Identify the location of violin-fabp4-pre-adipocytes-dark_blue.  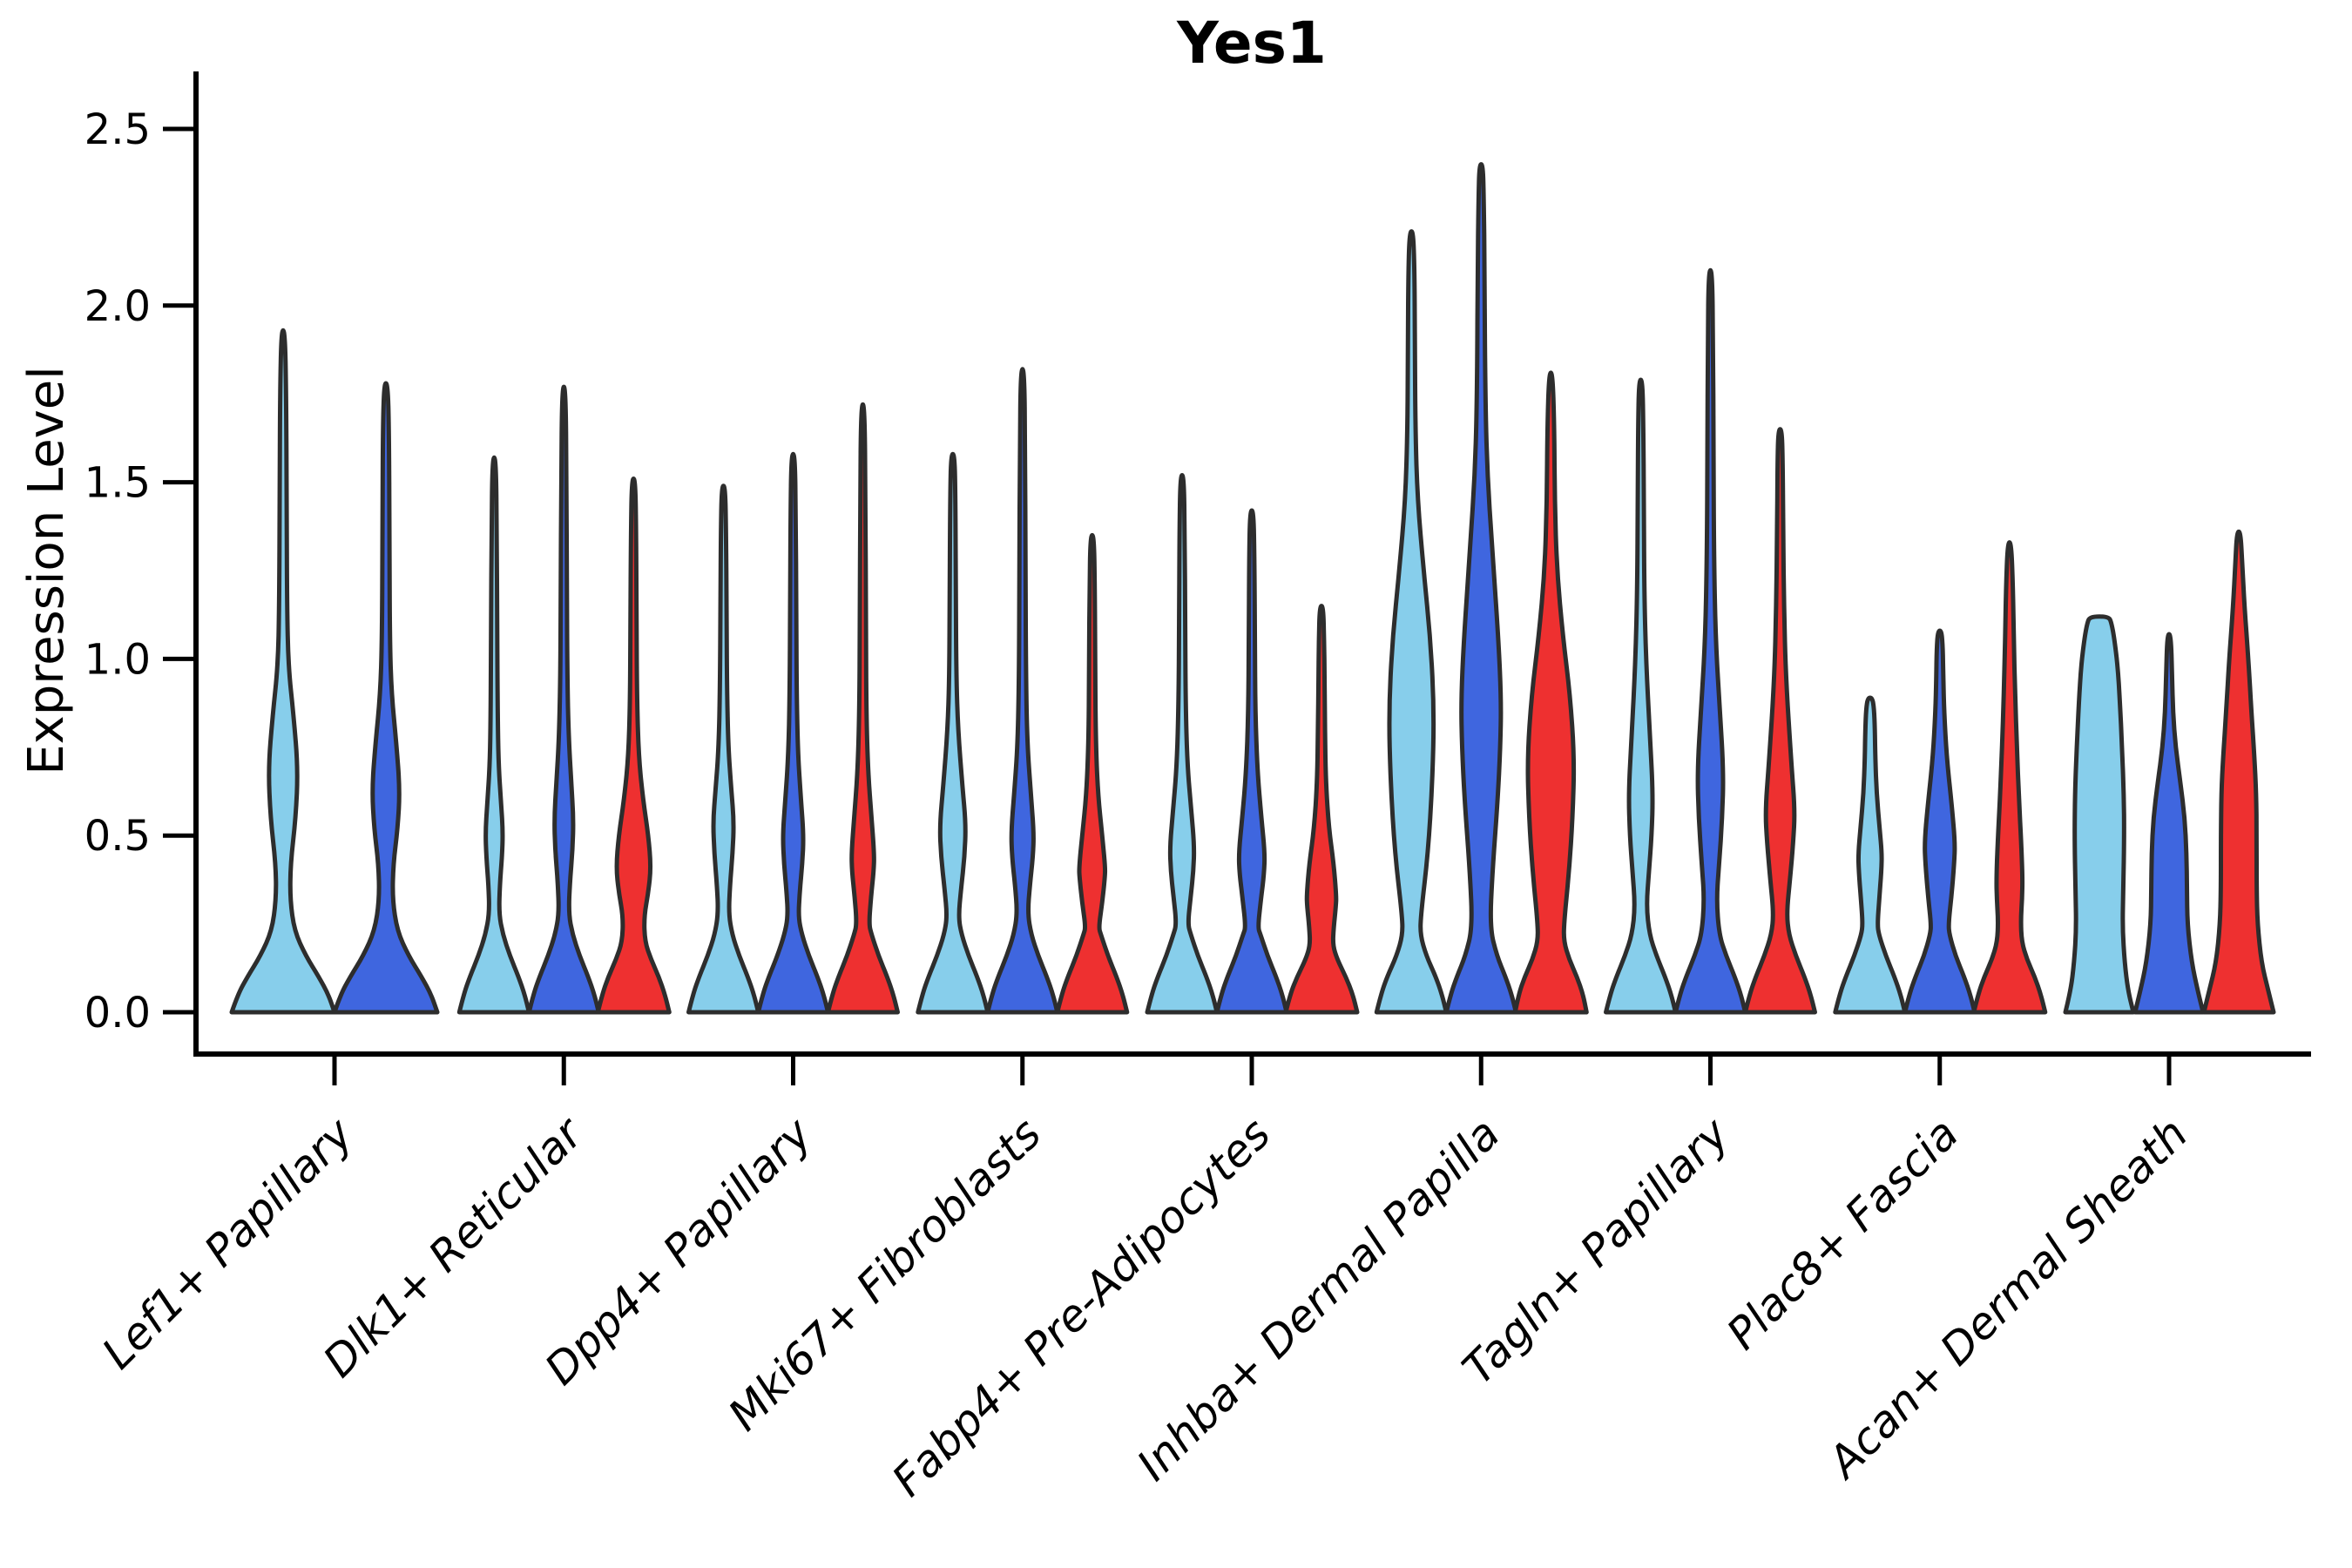
(1251, 761).